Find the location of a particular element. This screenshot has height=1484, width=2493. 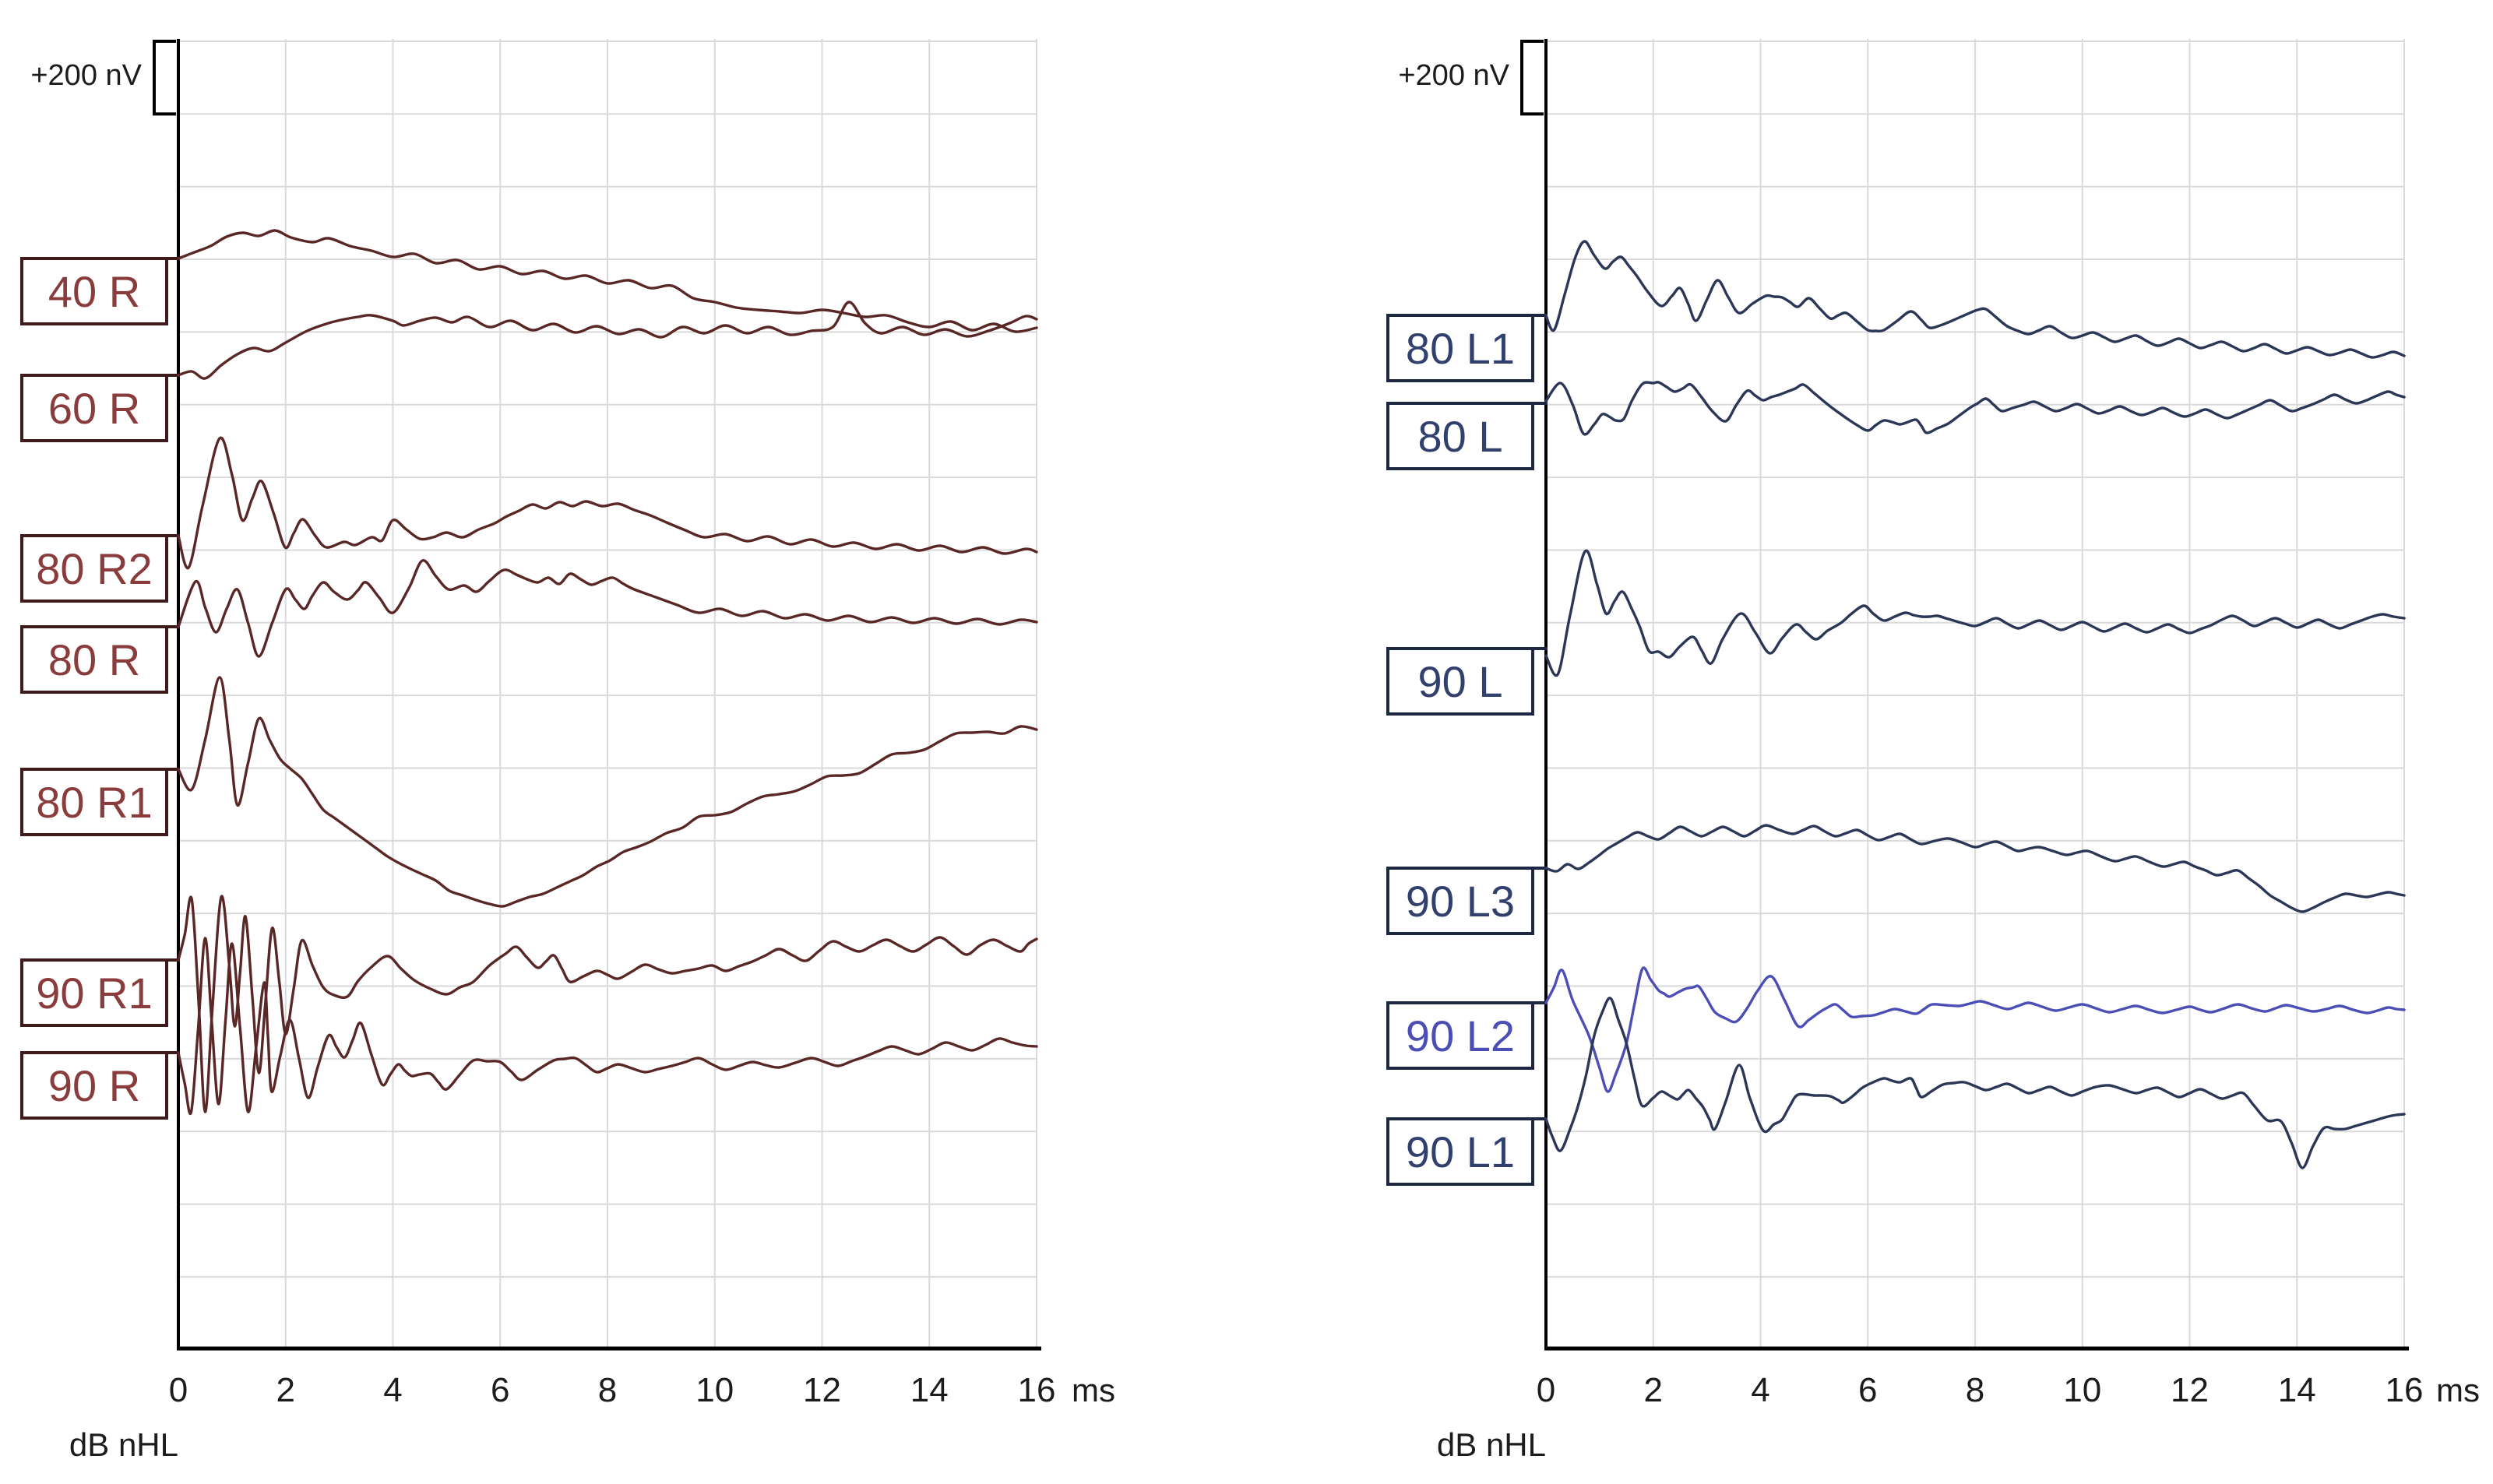

curve-label-box-60-r: 60 R is located at coordinates (100, 408).